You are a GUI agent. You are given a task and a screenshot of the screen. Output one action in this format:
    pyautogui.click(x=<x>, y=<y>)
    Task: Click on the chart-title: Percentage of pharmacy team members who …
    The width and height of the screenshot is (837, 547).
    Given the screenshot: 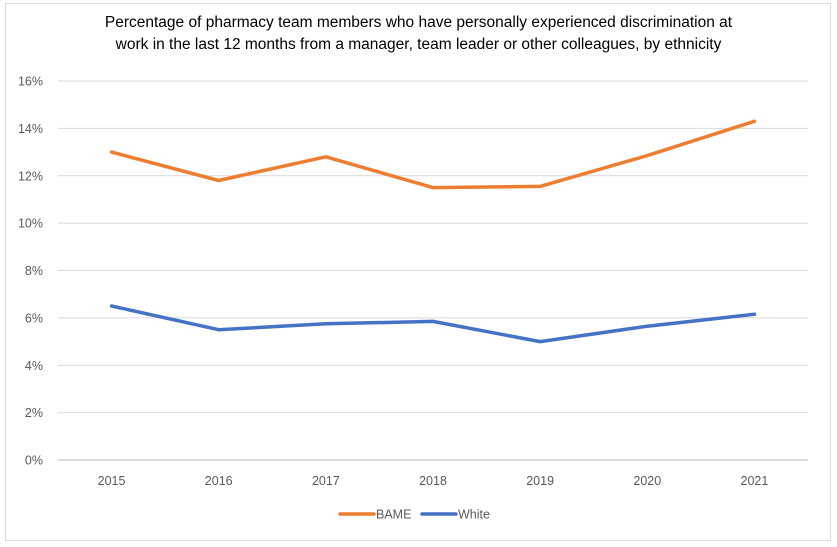 What is the action you would take?
    pyautogui.click(x=418, y=34)
    